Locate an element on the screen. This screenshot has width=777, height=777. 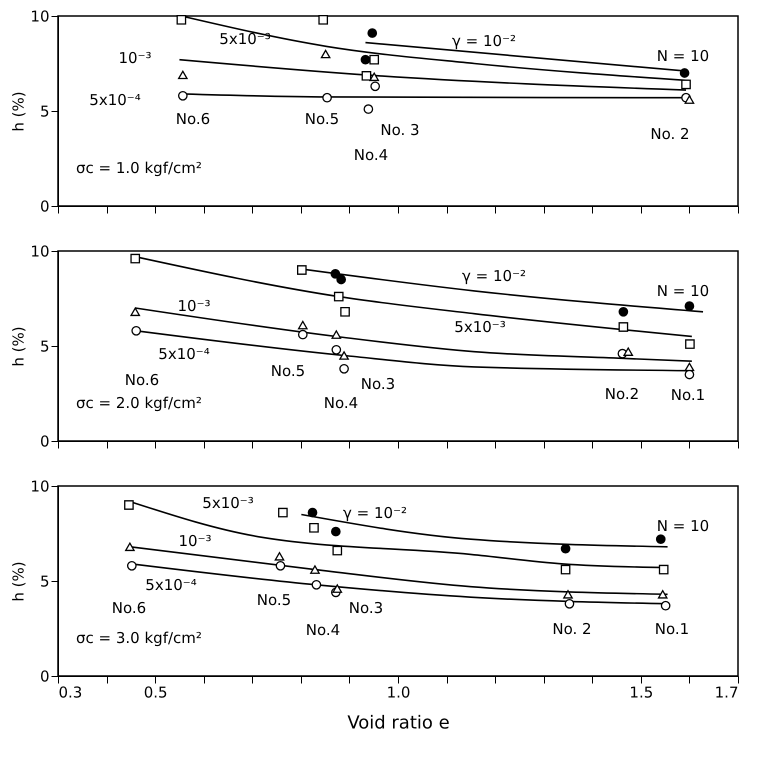
annotation: σc = 1.0 kgf/cm² is located at coordinates (139, 168).